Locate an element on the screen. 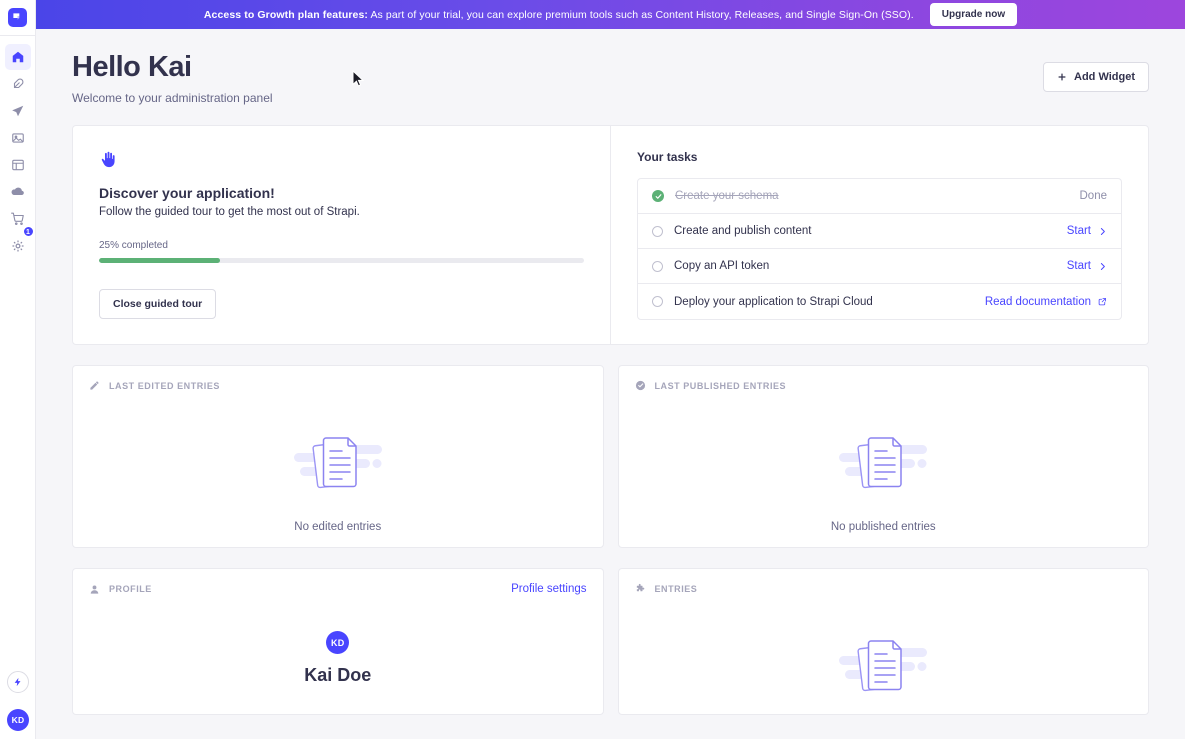 Image resolution: width=1185 pixels, height=739 pixels. last-published-title: LAST PUBLISHED ENTRIES is located at coordinates (720, 385).